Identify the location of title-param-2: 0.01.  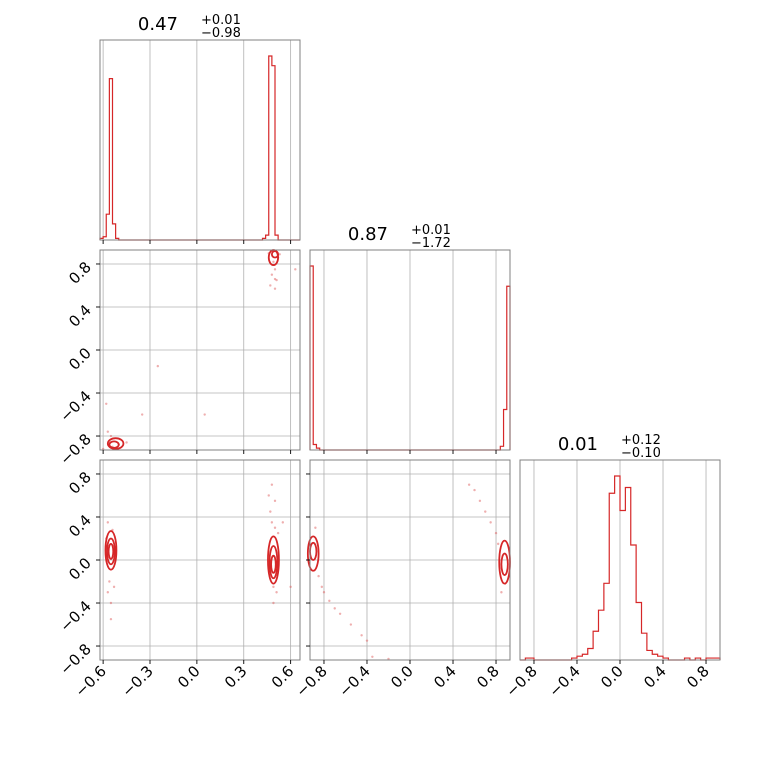
(578, 444).